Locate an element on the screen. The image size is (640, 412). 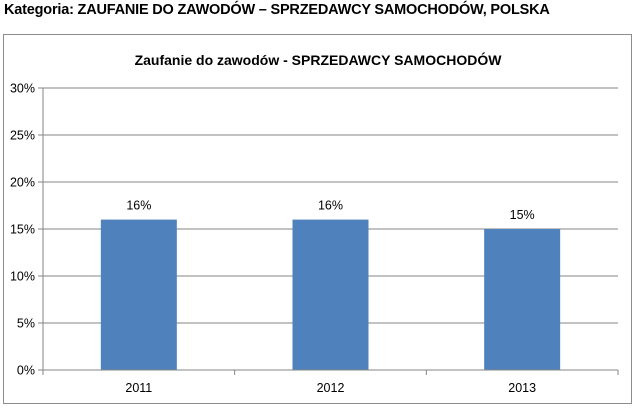
y-tick-label: 25% is located at coordinates (22, 136).